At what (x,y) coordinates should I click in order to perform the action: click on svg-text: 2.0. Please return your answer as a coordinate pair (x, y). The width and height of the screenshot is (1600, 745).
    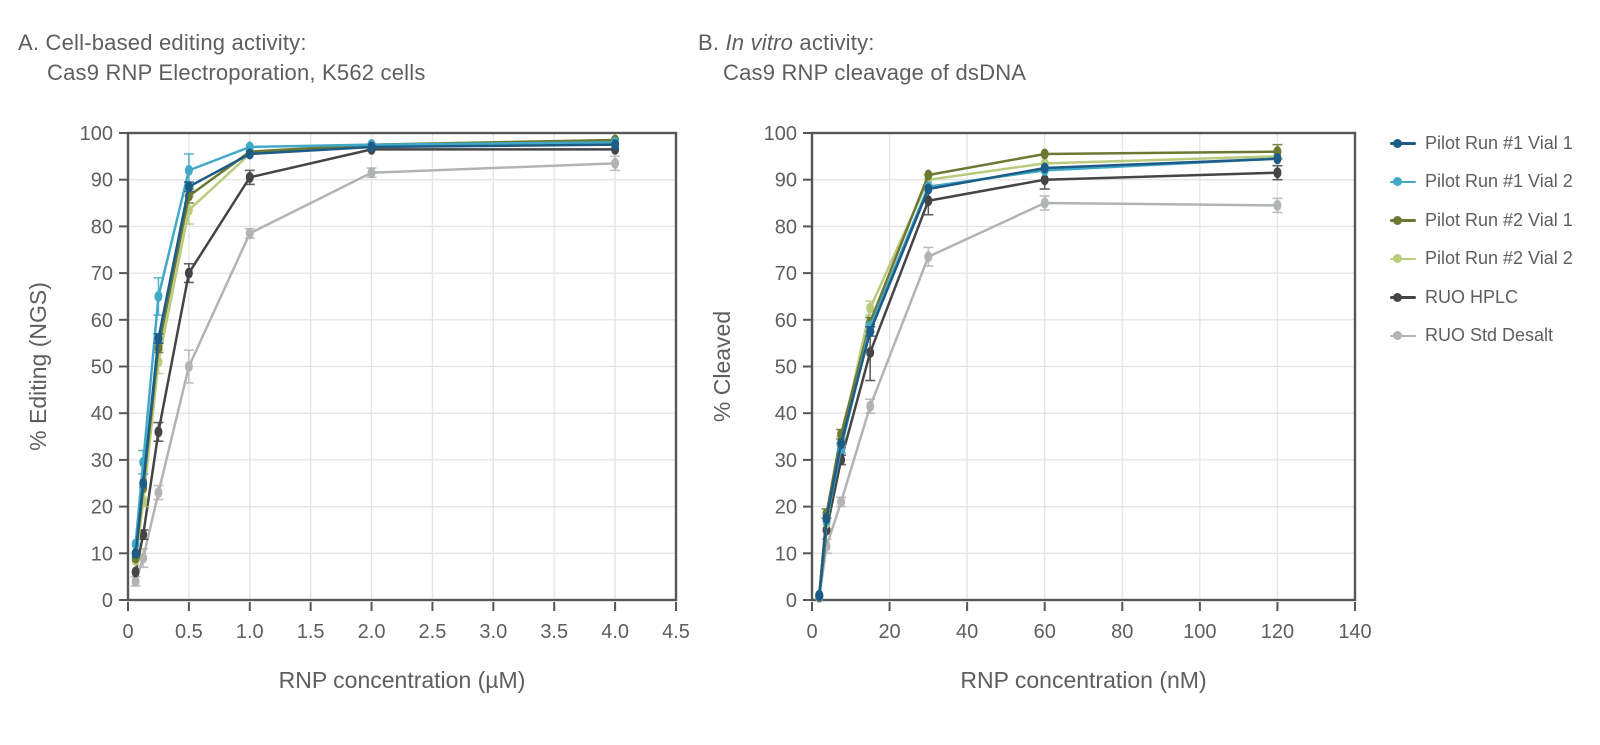
    Looking at the image, I should click on (372, 632).